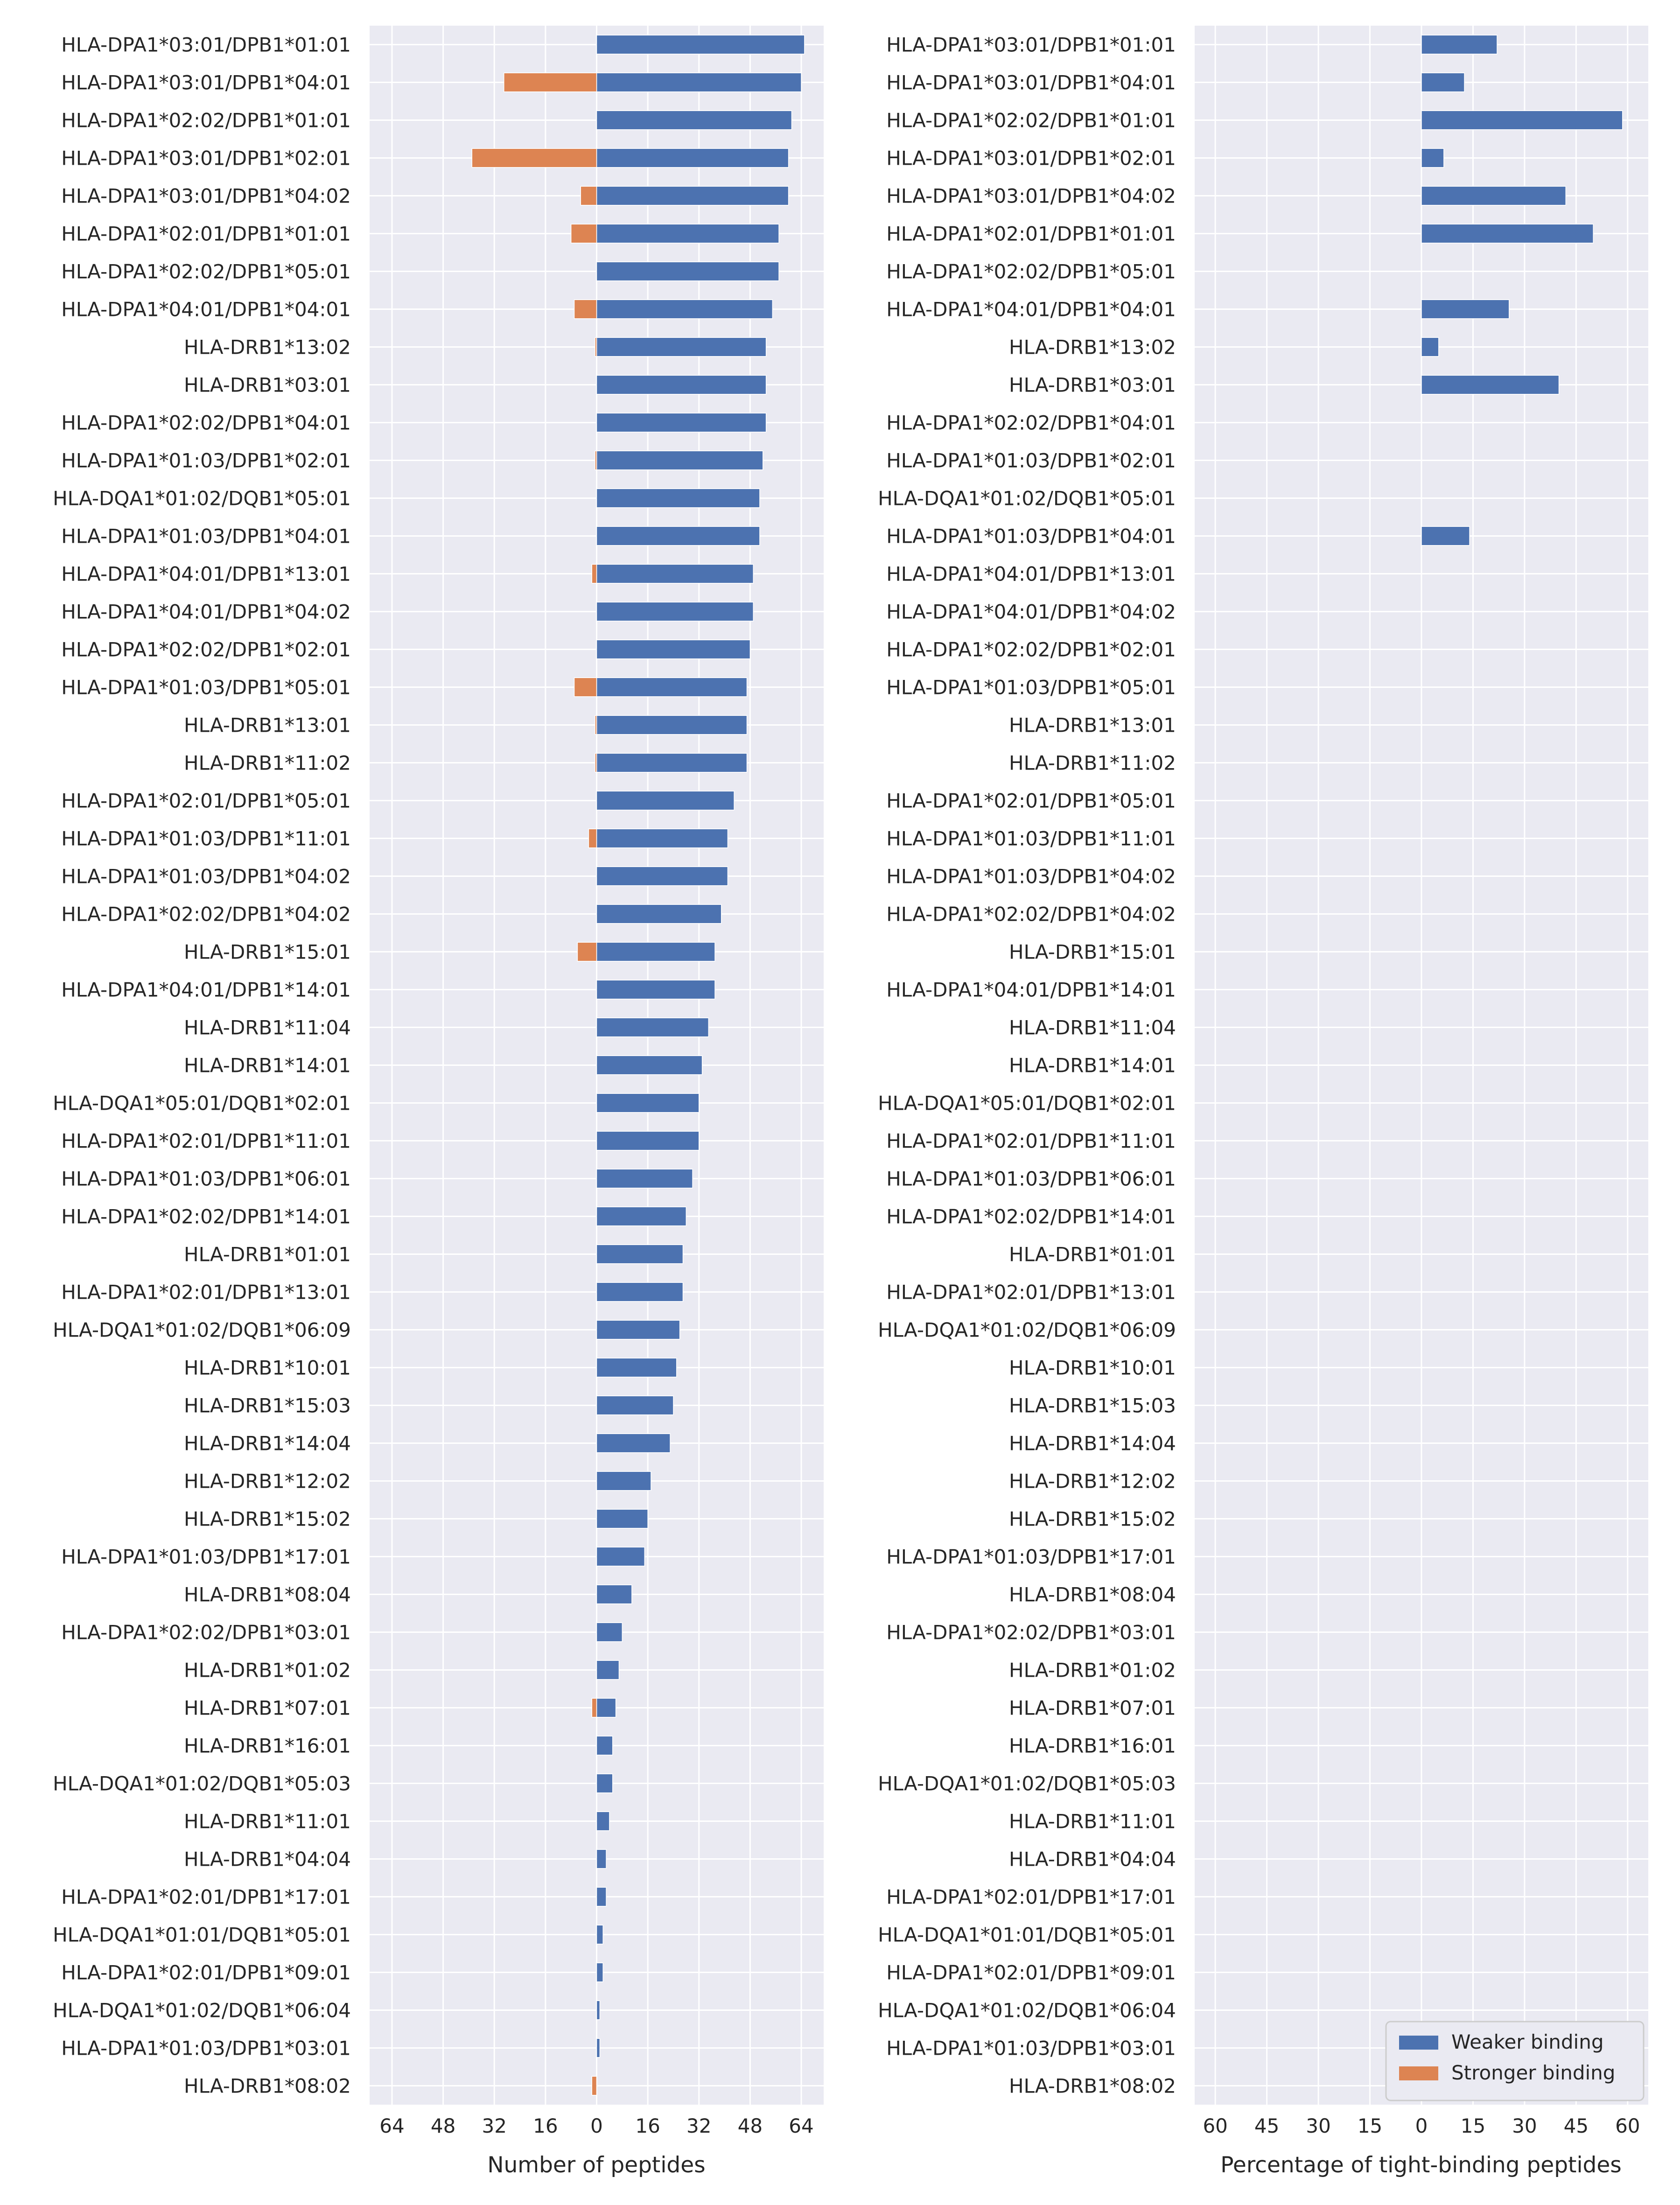 Image resolution: width=1680 pixels, height=2205 pixels. Describe the element at coordinates (1533, 2072) in the screenshot. I see `legend-label-stronger: Stronger binding` at that location.